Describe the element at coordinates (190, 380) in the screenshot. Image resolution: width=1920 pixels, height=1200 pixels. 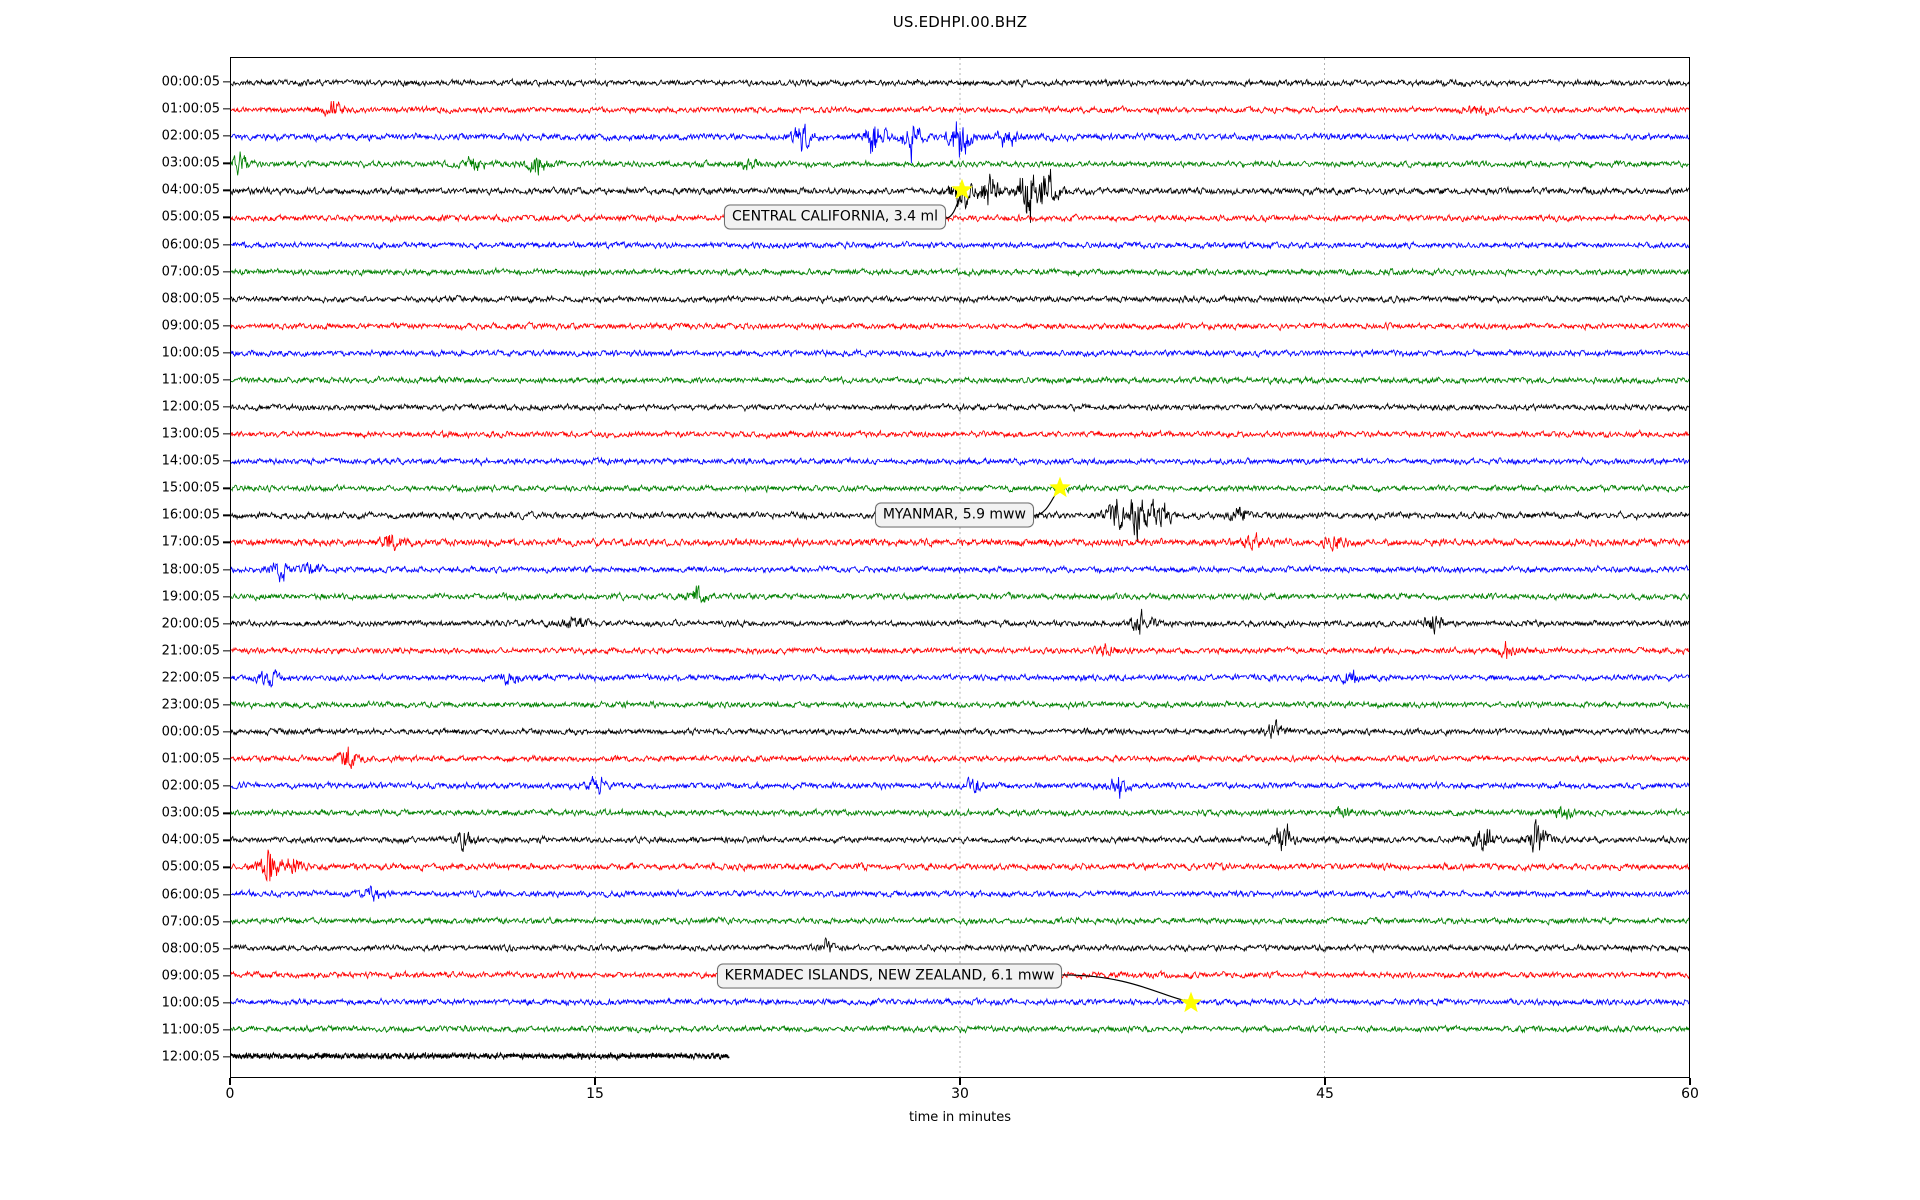
I see `y-tick-label: 11:00:05` at that location.